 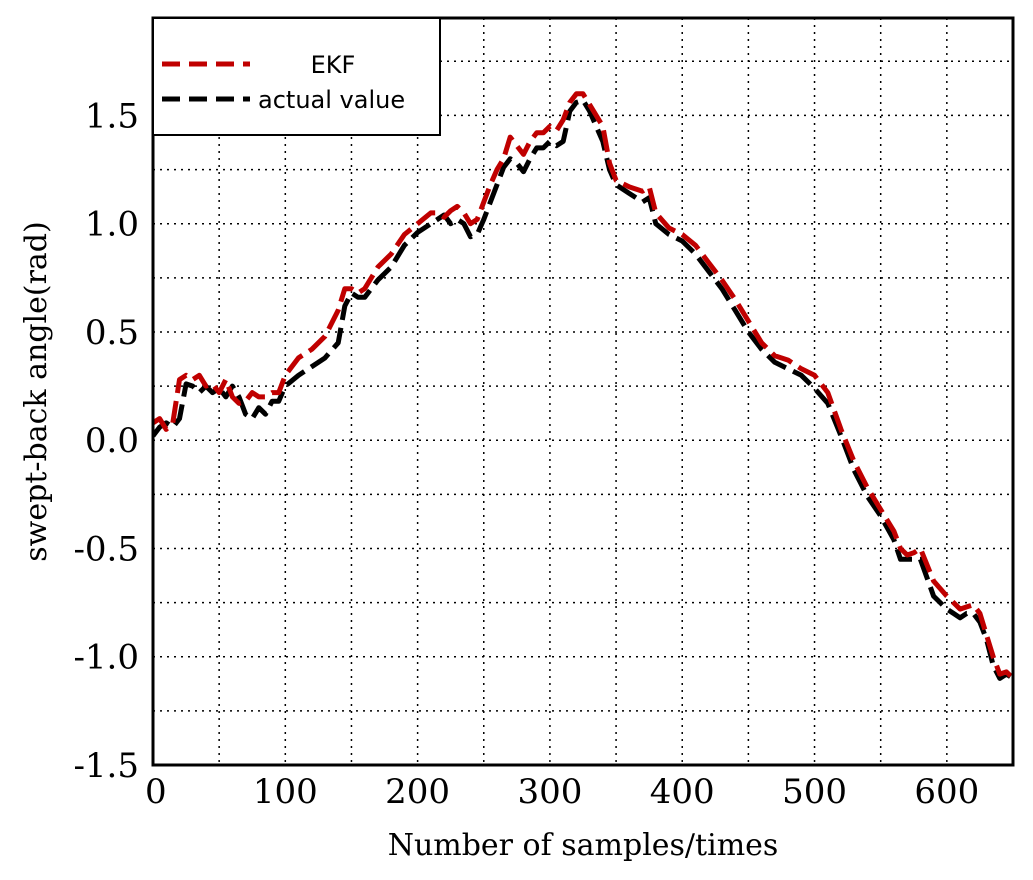 I want to click on y-tick-label: 0.0, so click(x=112, y=441).